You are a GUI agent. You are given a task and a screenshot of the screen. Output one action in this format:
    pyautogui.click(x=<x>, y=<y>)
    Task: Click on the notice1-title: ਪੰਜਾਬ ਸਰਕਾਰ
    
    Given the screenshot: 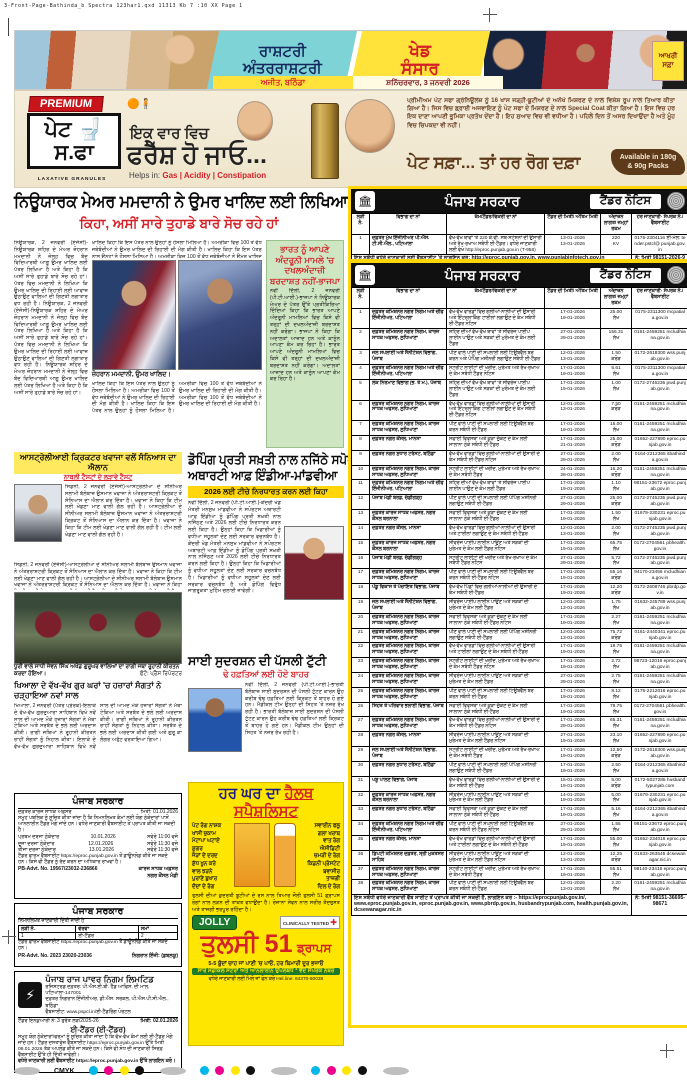 What is the action you would take?
    pyautogui.click(x=98, y=802)
    